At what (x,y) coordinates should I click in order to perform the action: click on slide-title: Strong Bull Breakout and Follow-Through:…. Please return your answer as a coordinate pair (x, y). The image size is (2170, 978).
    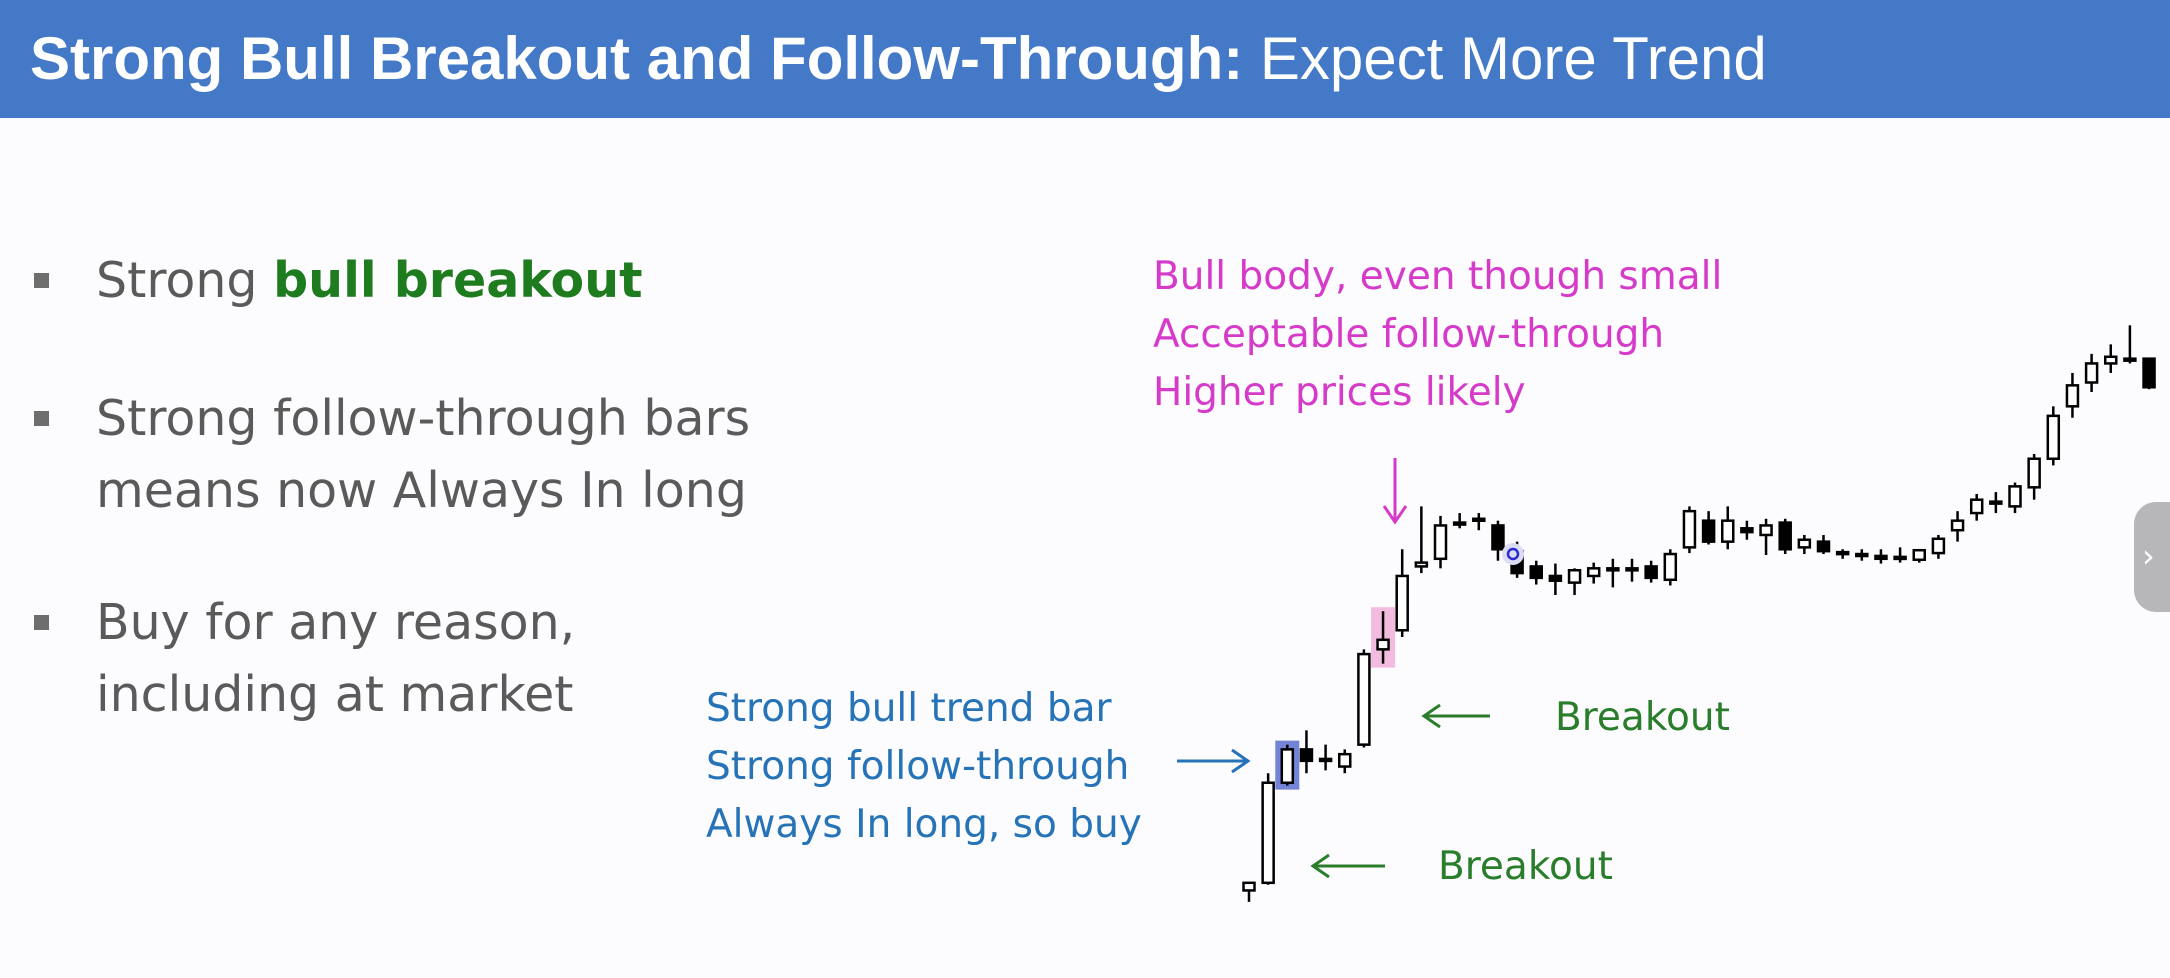
    Looking at the image, I should click on (898, 59).